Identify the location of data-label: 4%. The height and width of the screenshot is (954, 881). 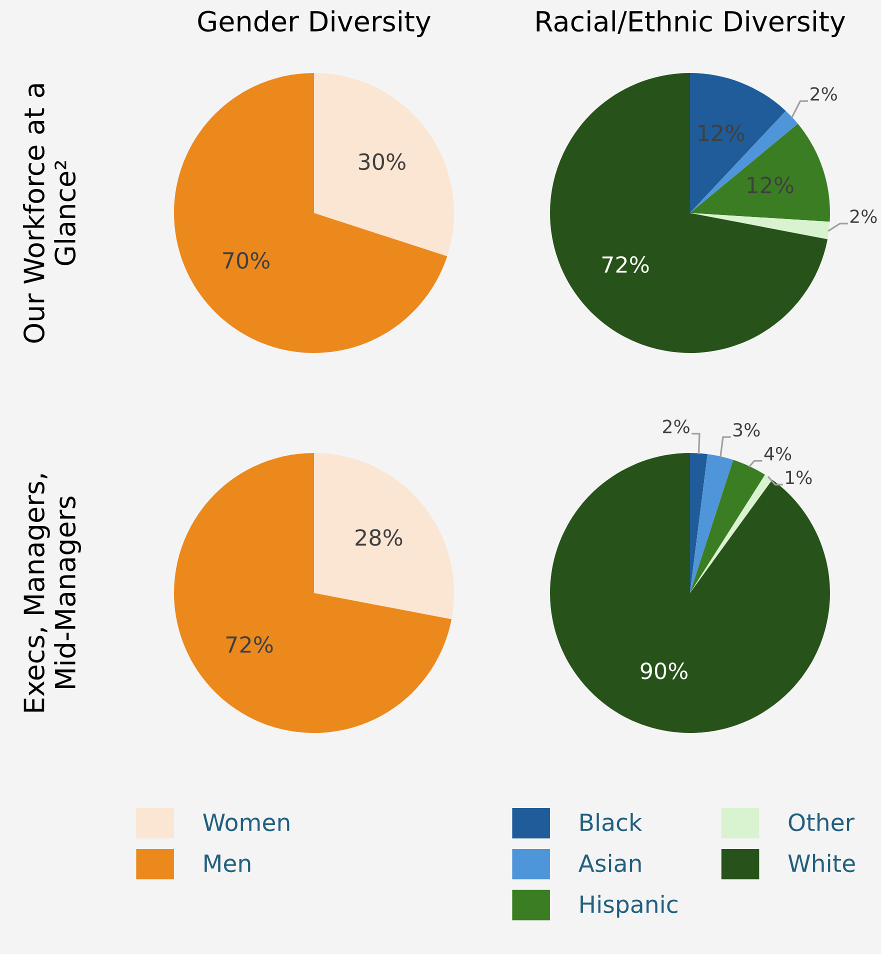
(778, 453).